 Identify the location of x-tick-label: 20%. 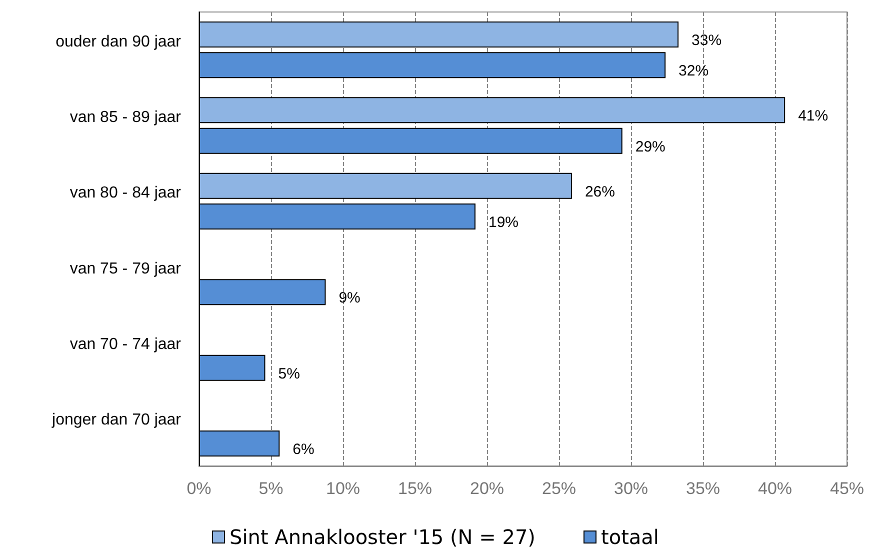
(487, 488).